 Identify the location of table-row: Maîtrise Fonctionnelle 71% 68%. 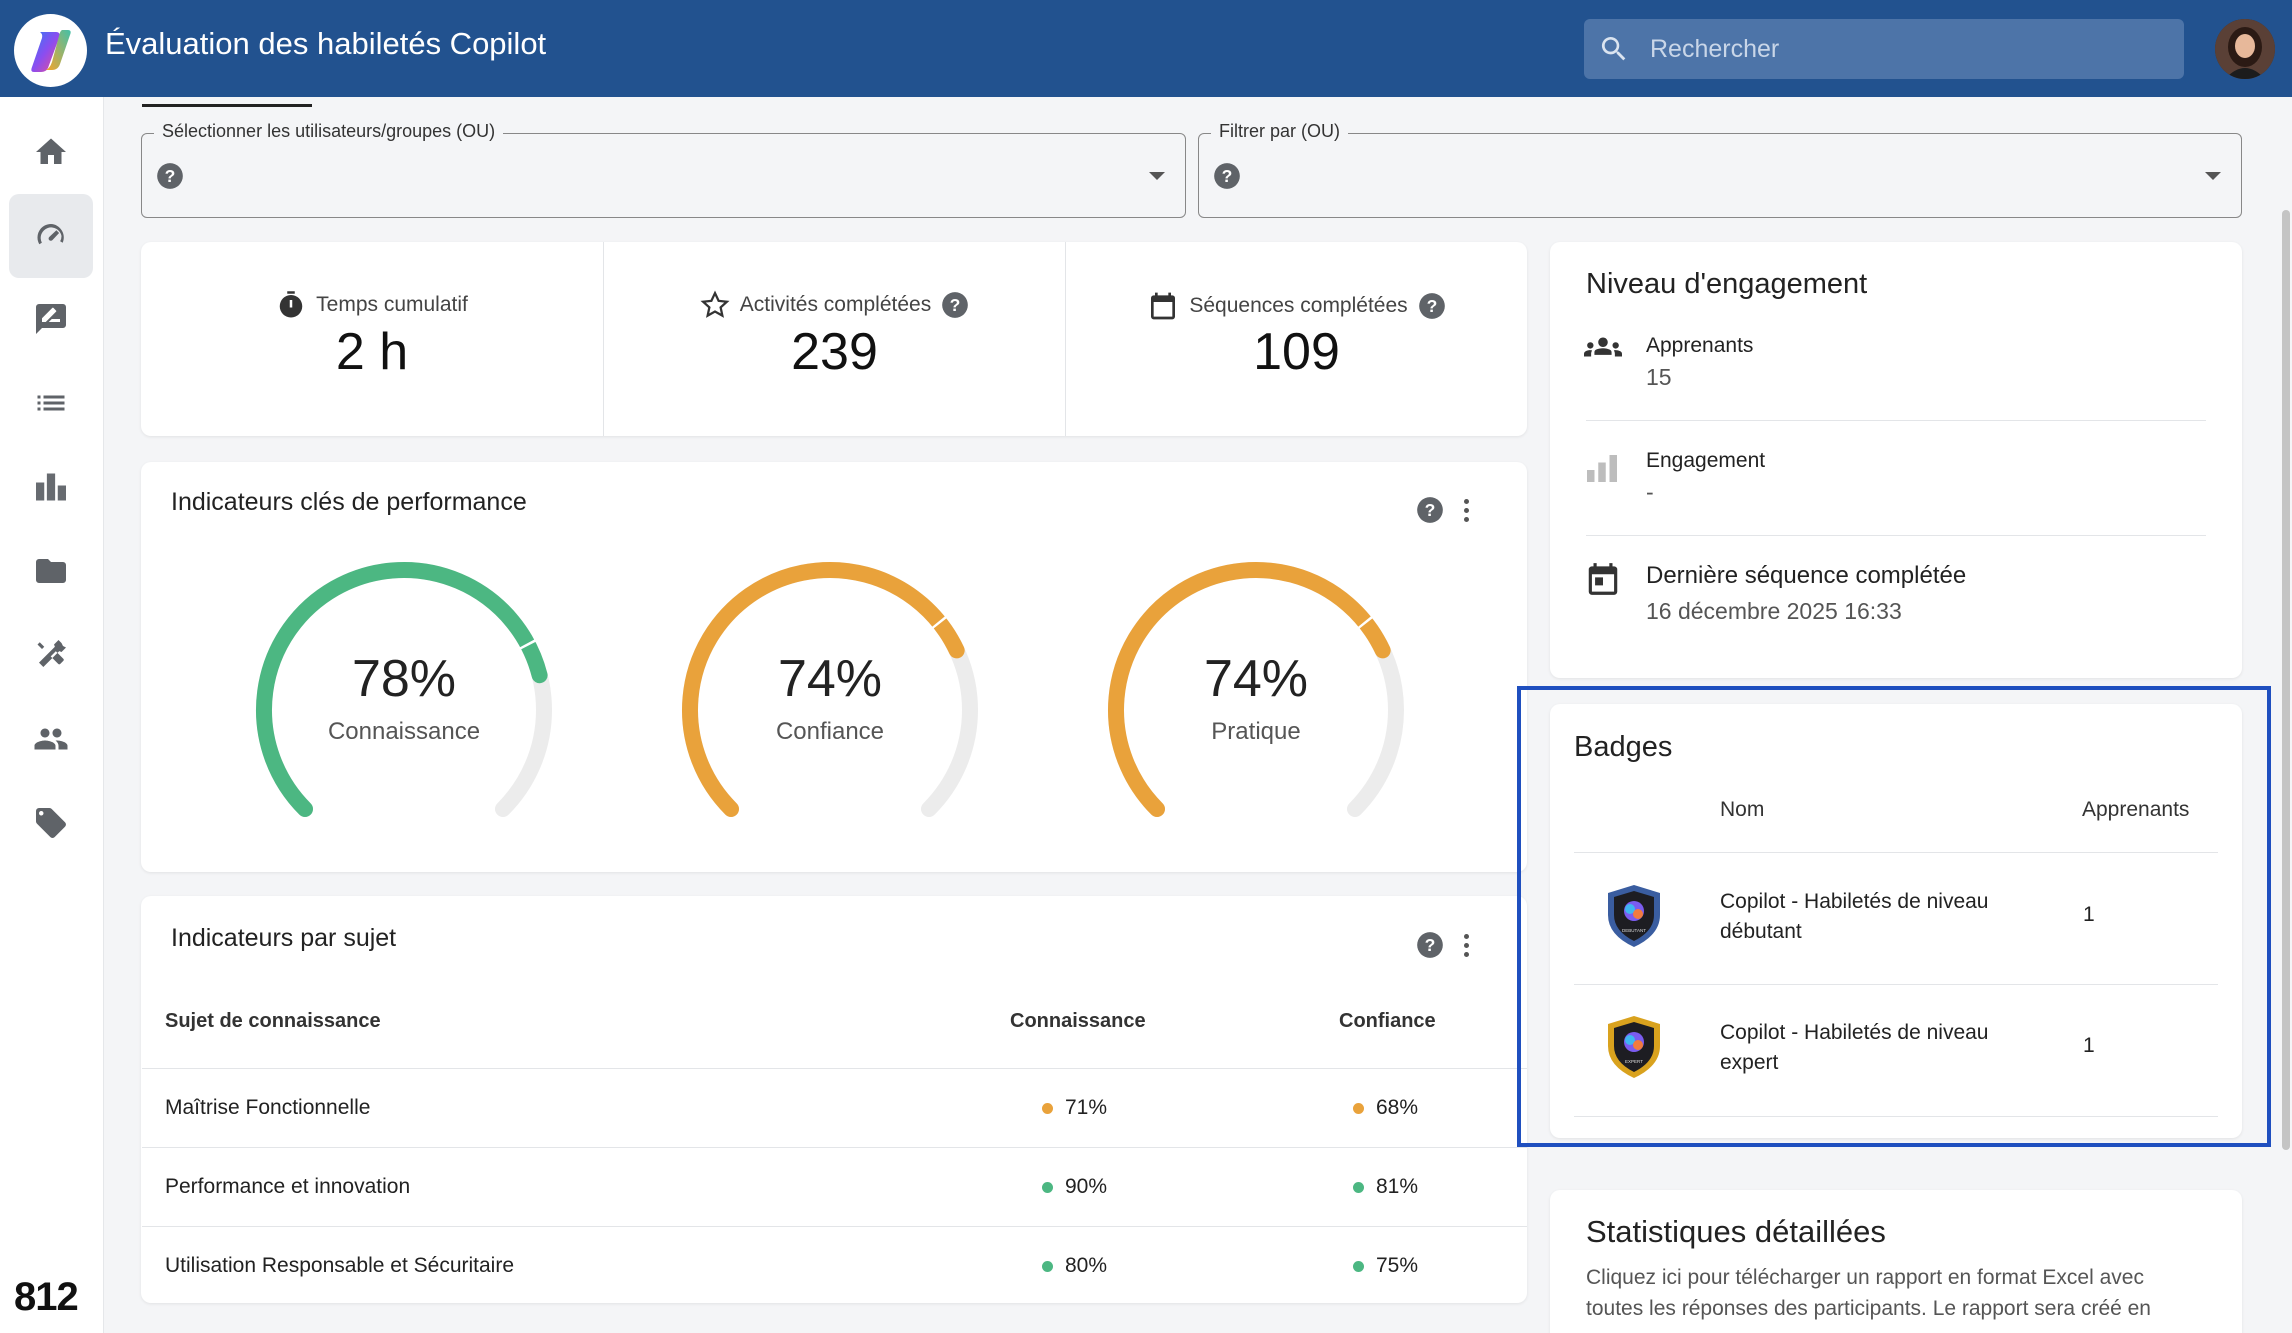
(834, 1107).